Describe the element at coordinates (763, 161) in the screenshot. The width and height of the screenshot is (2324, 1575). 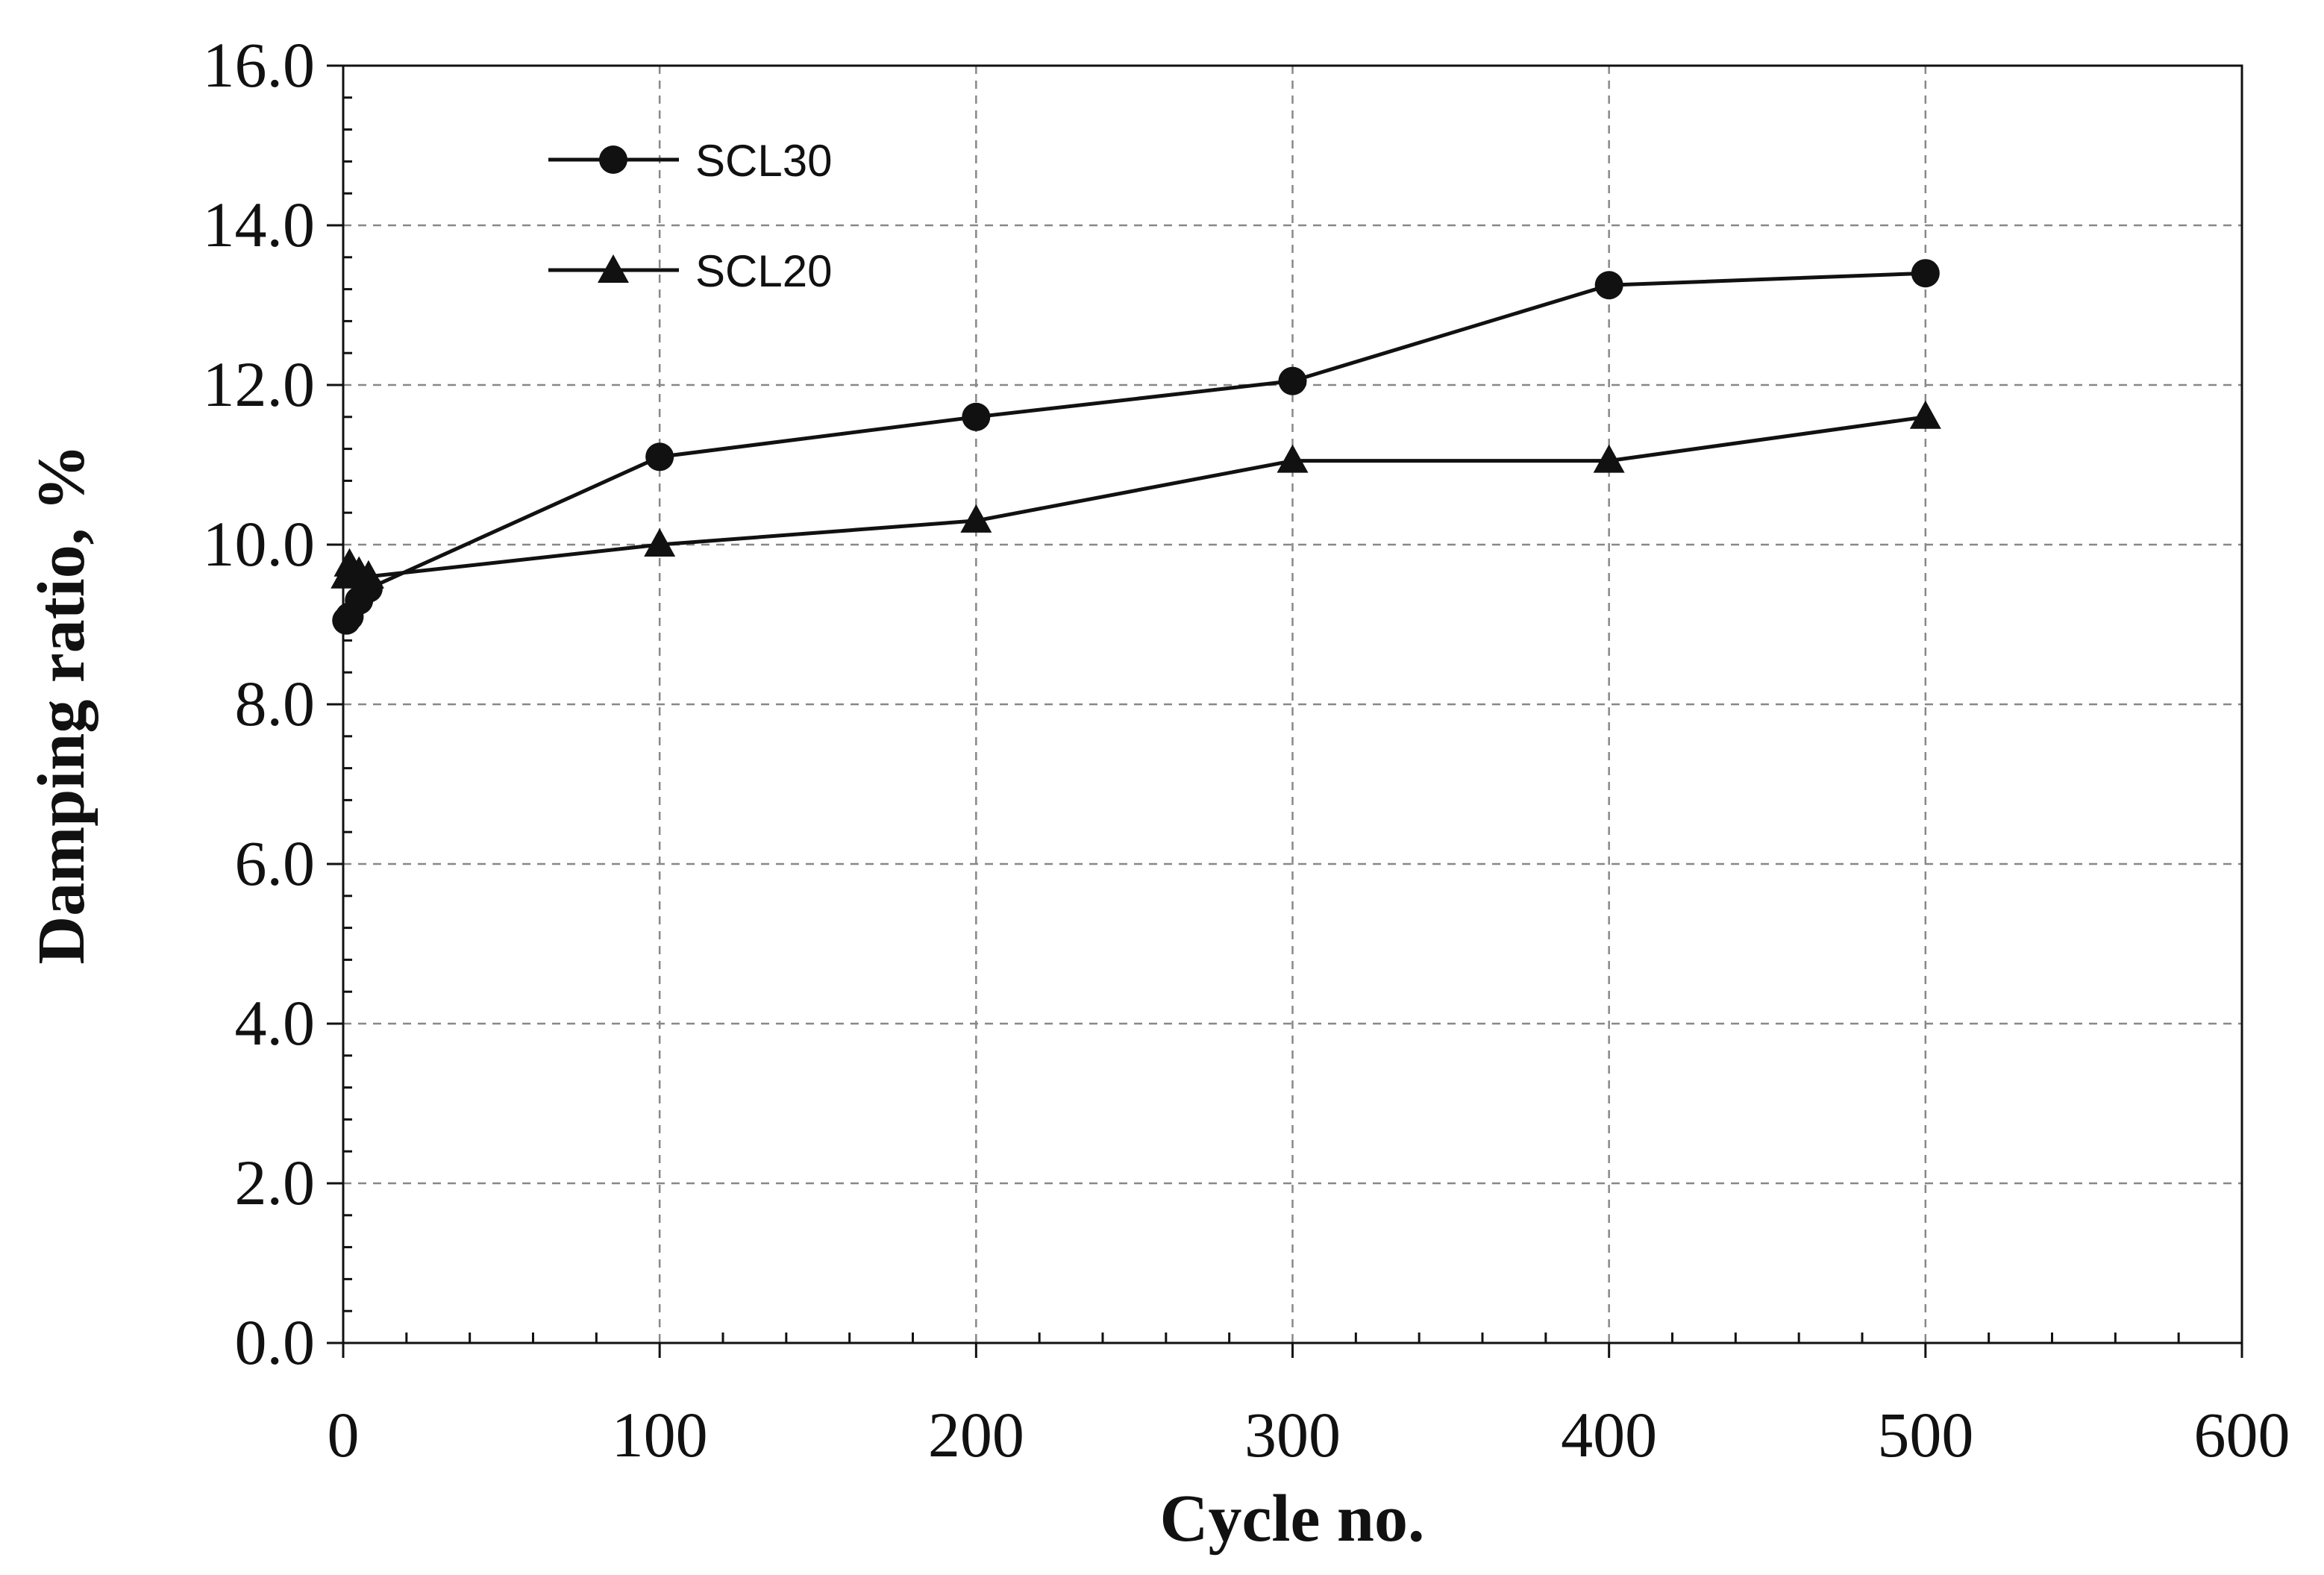
I see `legend-label-scl30: SCL30` at that location.